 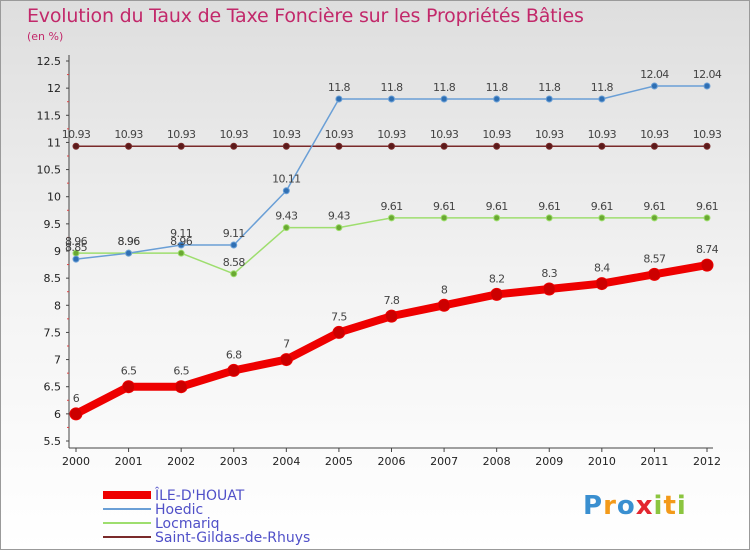 I want to click on x-tick-label: 2011, so click(x=654, y=461).